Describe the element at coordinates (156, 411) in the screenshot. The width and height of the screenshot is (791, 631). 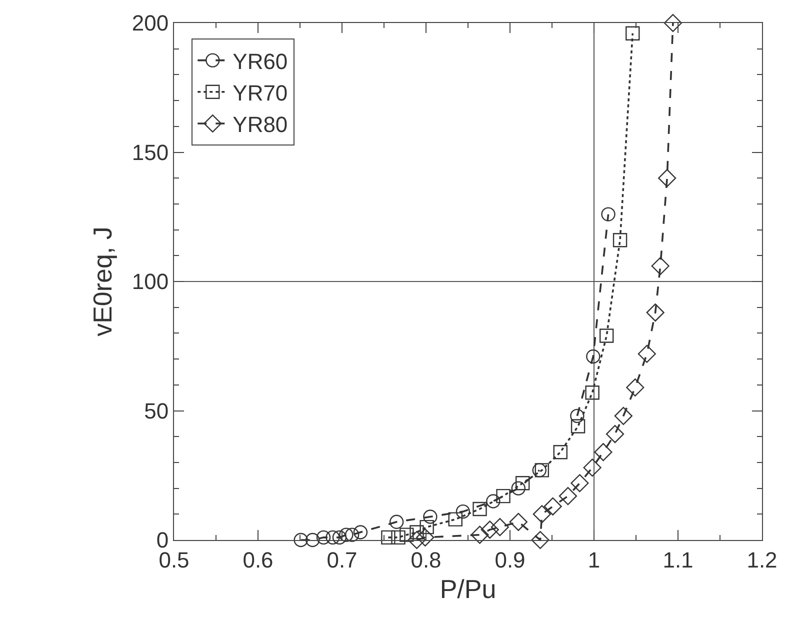
I see `y-tick-label: 50` at that location.